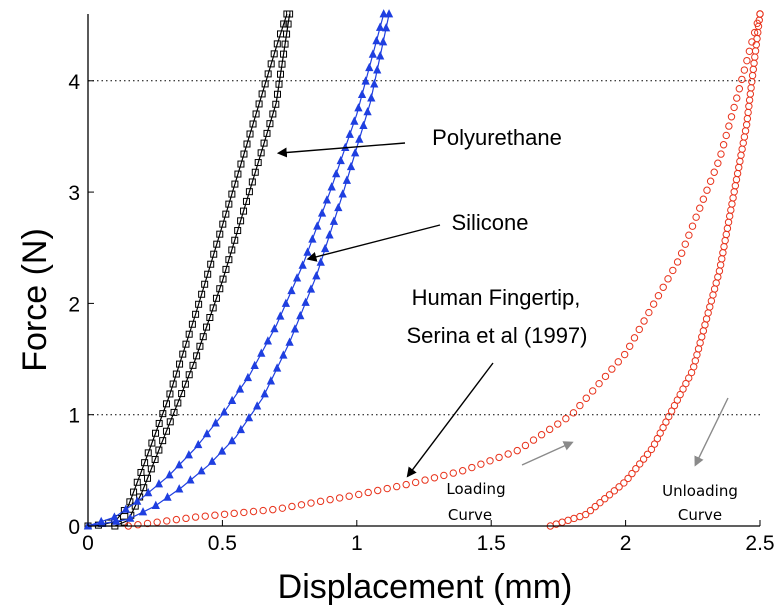 The height and width of the screenshot is (610, 782). What do you see at coordinates (497, 137) in the screenshot?
I see `annotation-polyurethane: Polyurethane` at bounding box center [497, 137].